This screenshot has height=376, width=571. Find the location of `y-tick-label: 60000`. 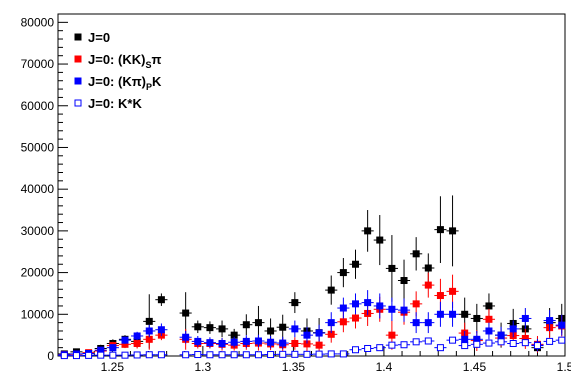

y-tick-label: 60000 is located at coordinates (38, 106).